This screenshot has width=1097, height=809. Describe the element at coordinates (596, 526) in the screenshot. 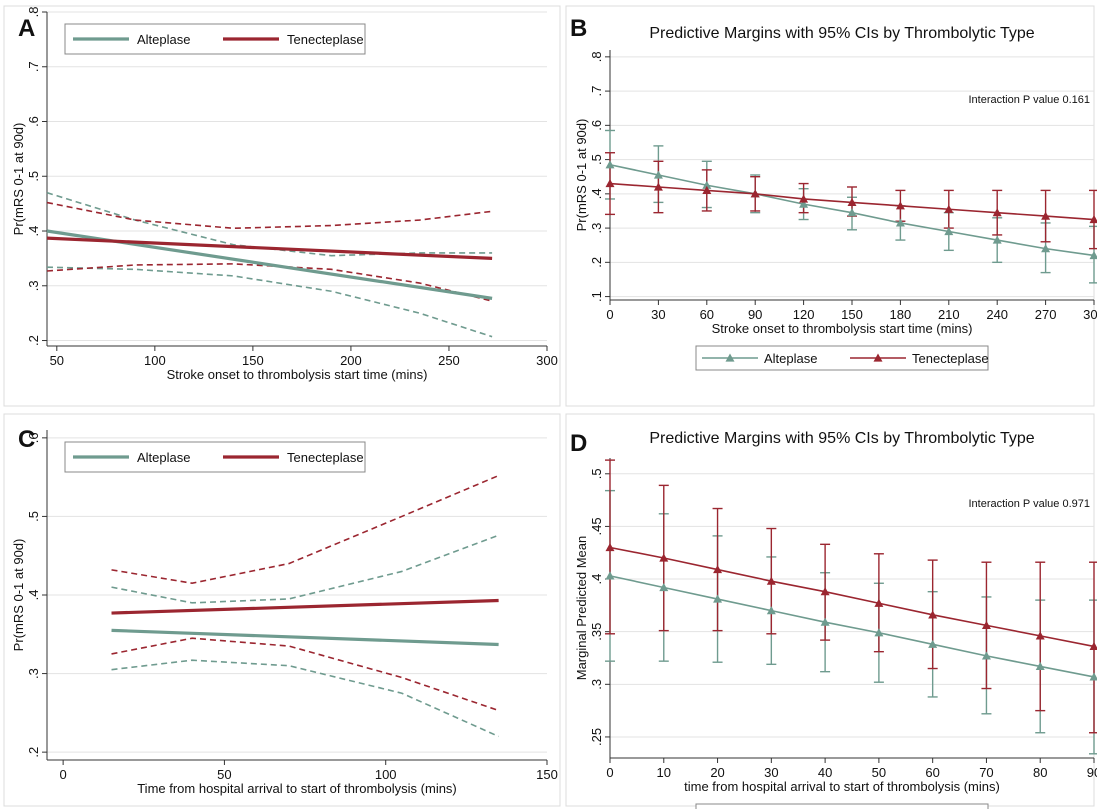

I see `y-tick-label: .45` at that location.